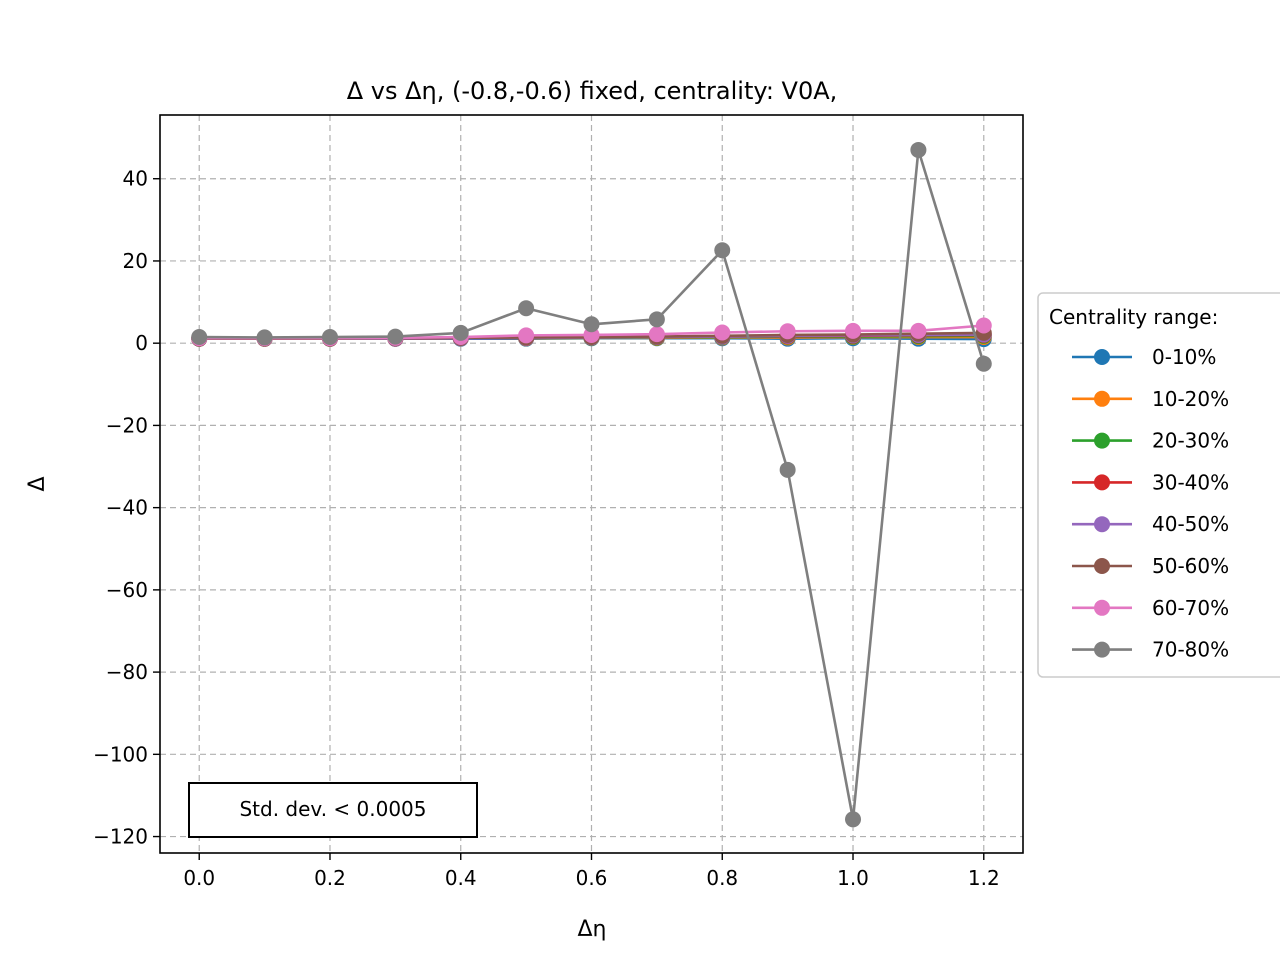 The image size is (1280, 960). I want to click on annotation-box: Std. dev. < 0.0005, so click(333, 810).